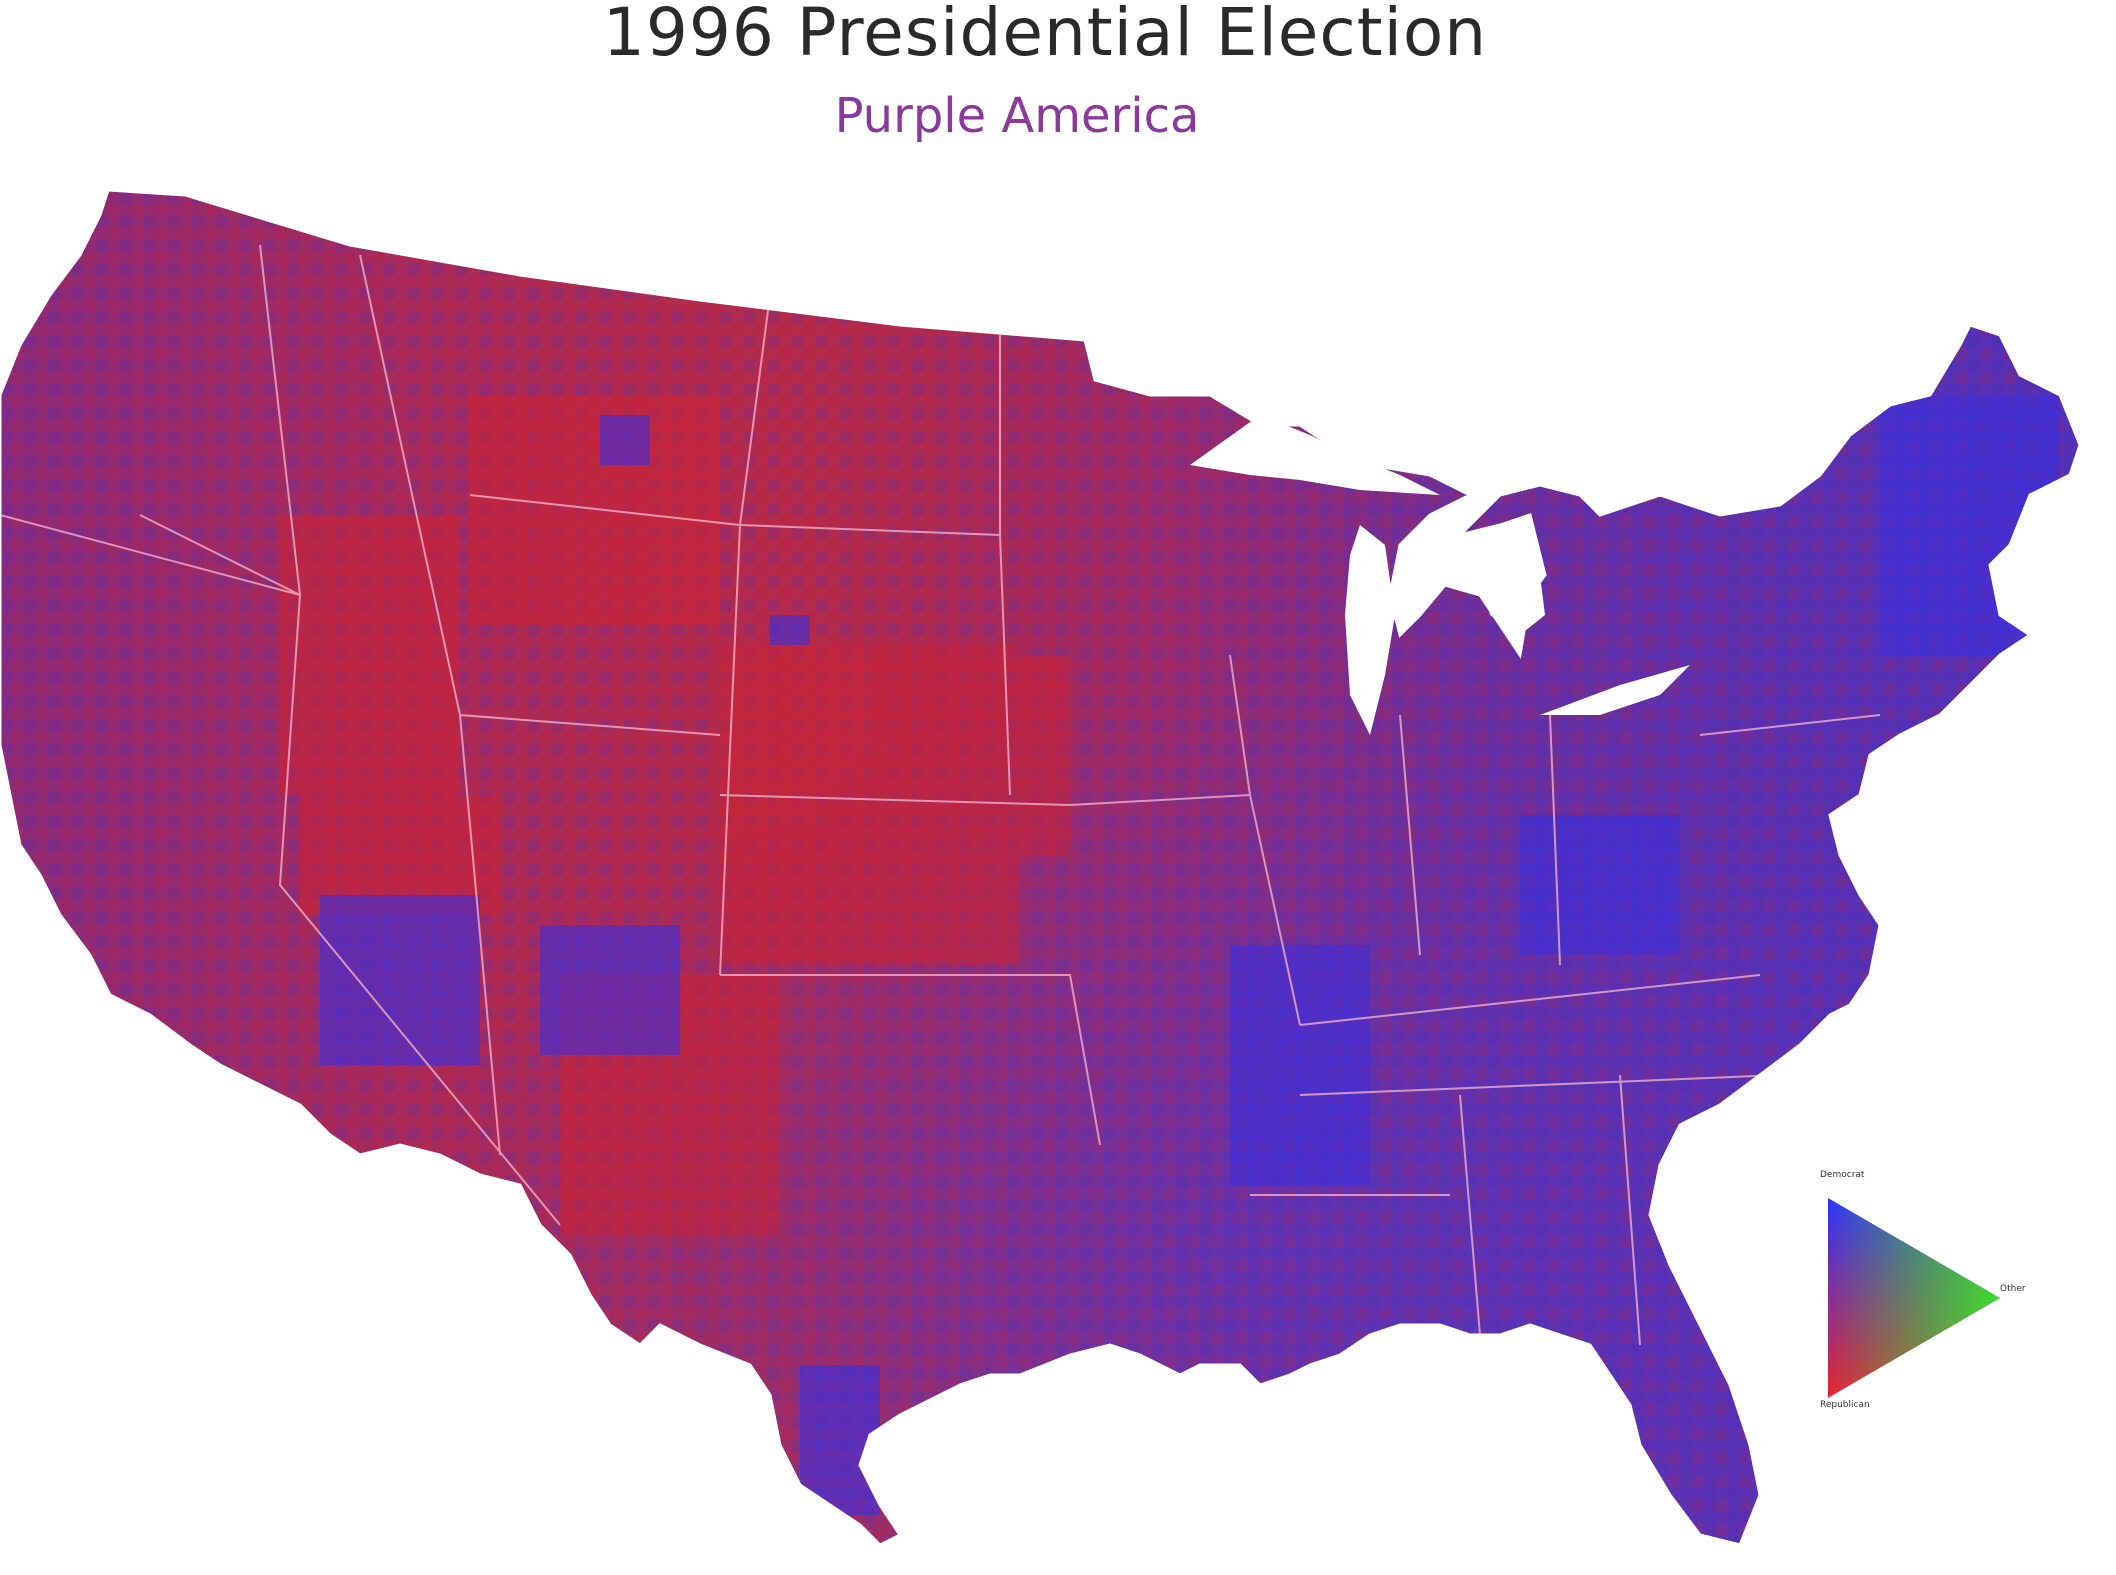 This screenshot has width=2116, height=1575. What do you see at coordinates (1370, 630) in the screenshot?
I see `lake-michigan` at bounding box center [1370, 630].